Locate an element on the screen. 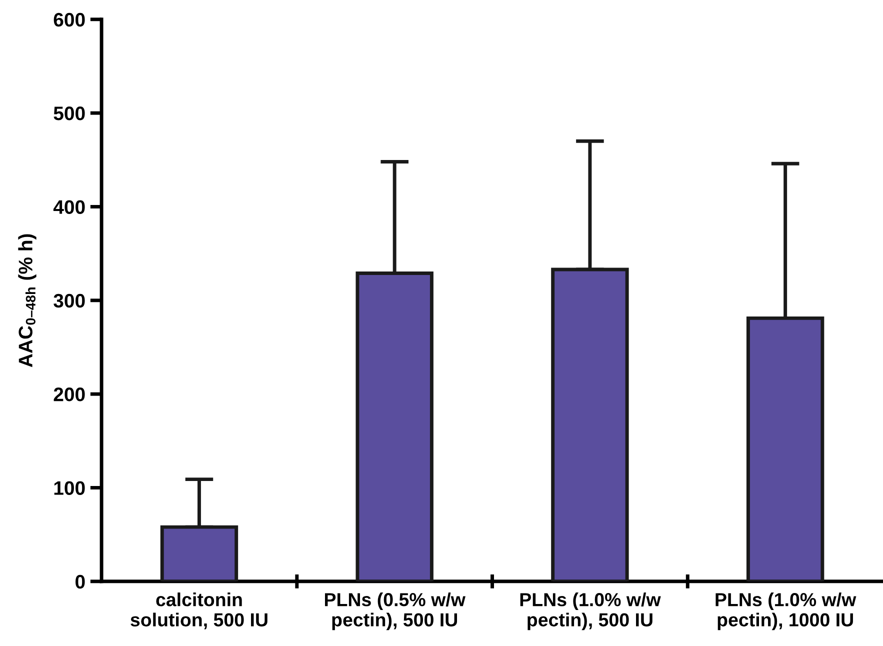  y-tick-label: 300 is located at coordinates (69, 301).